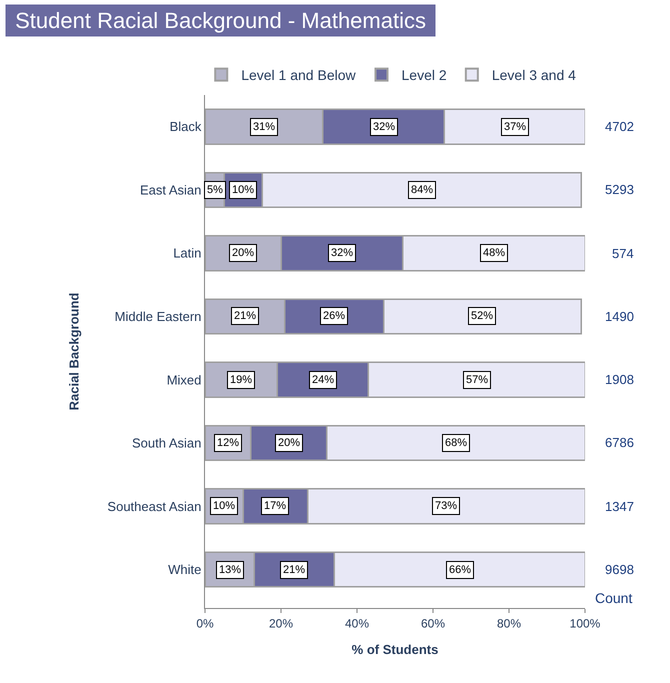 The image size is (670, 683). I want to click on legend-label: Level 2, so click(424, 75).